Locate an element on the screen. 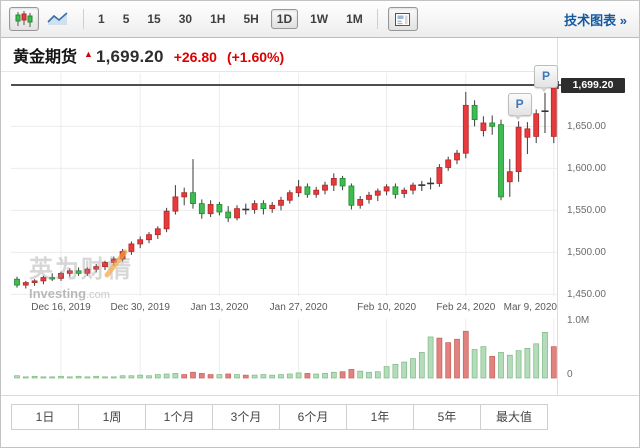 This screenshot has width=640, height=448. range-tab: 1年 is located at coordinates (380, 417).